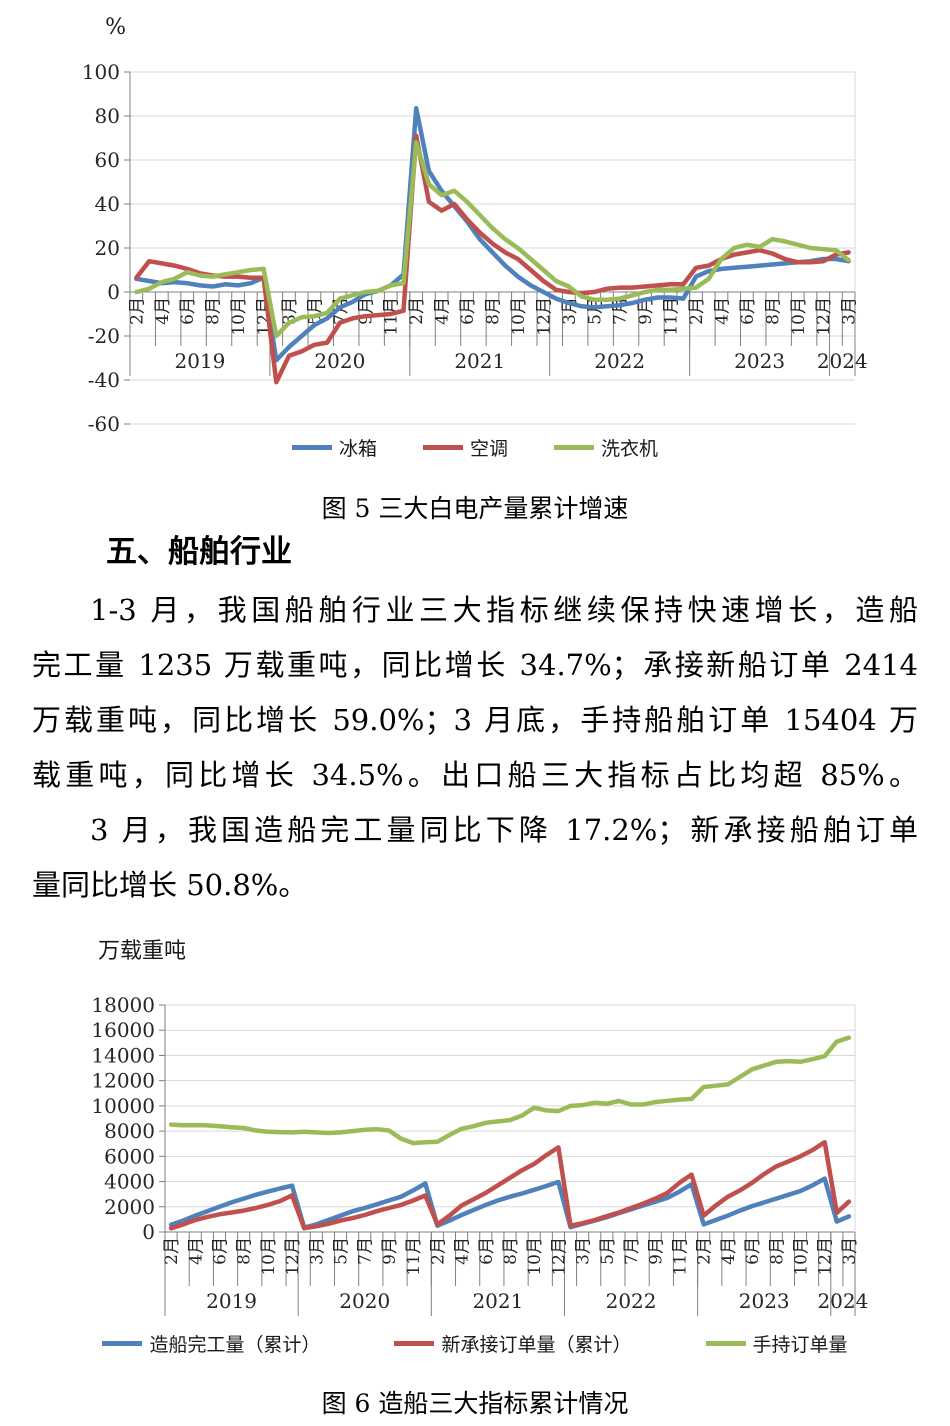 The image size is (950, 1426). Describe the element at coordinates (113, 292) in the screenshot. I see `y-tick-label: 0` at that location.